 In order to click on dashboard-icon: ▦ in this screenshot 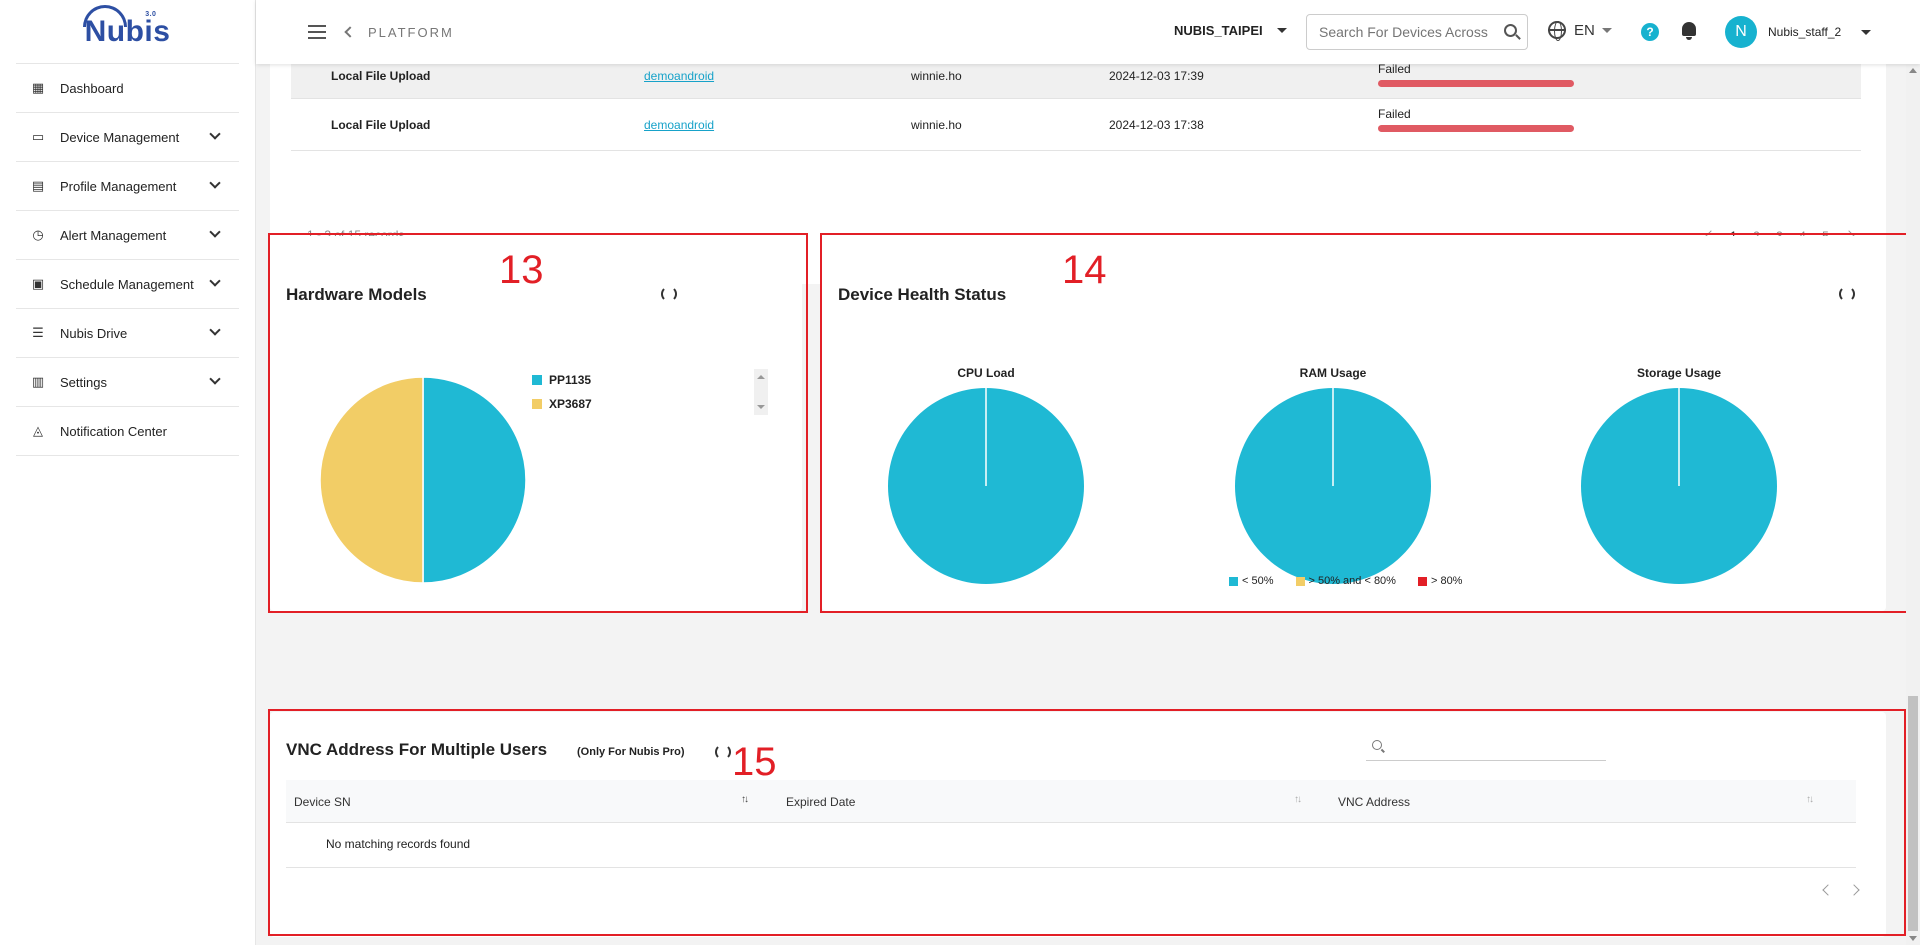, I will do `click(38, 87)`.